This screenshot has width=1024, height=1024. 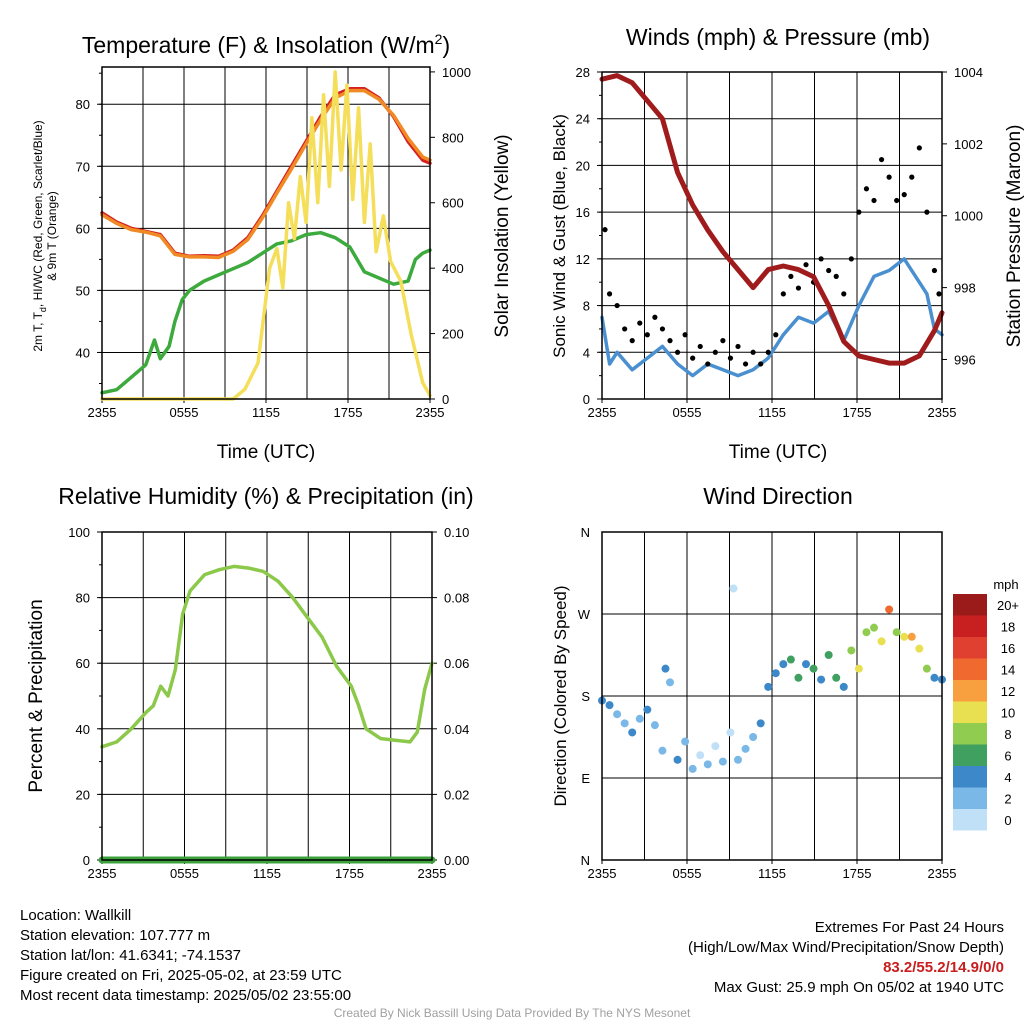 What do you see at coordinates (456, 860) in the screenshot?
I see `y-right-tick-label: 0.00` at bounding box center [456, 860].